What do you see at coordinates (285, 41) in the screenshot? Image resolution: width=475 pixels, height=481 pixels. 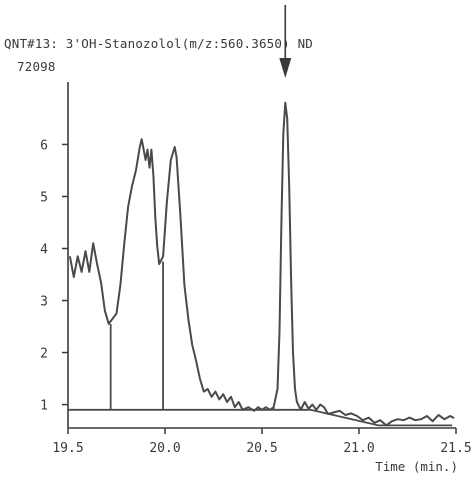 I see `annotation-layer` at bounding box center [285, 41].